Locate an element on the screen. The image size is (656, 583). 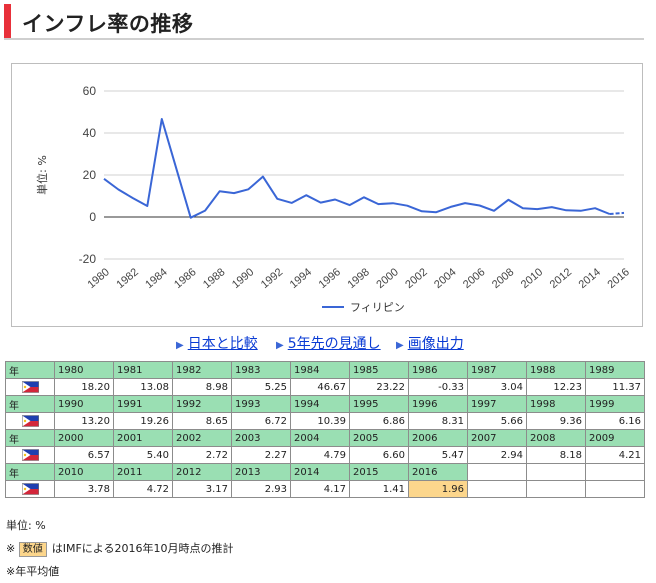
compare-japan-link: ▶ 日本と比較 is located at coordinates (217, 343).